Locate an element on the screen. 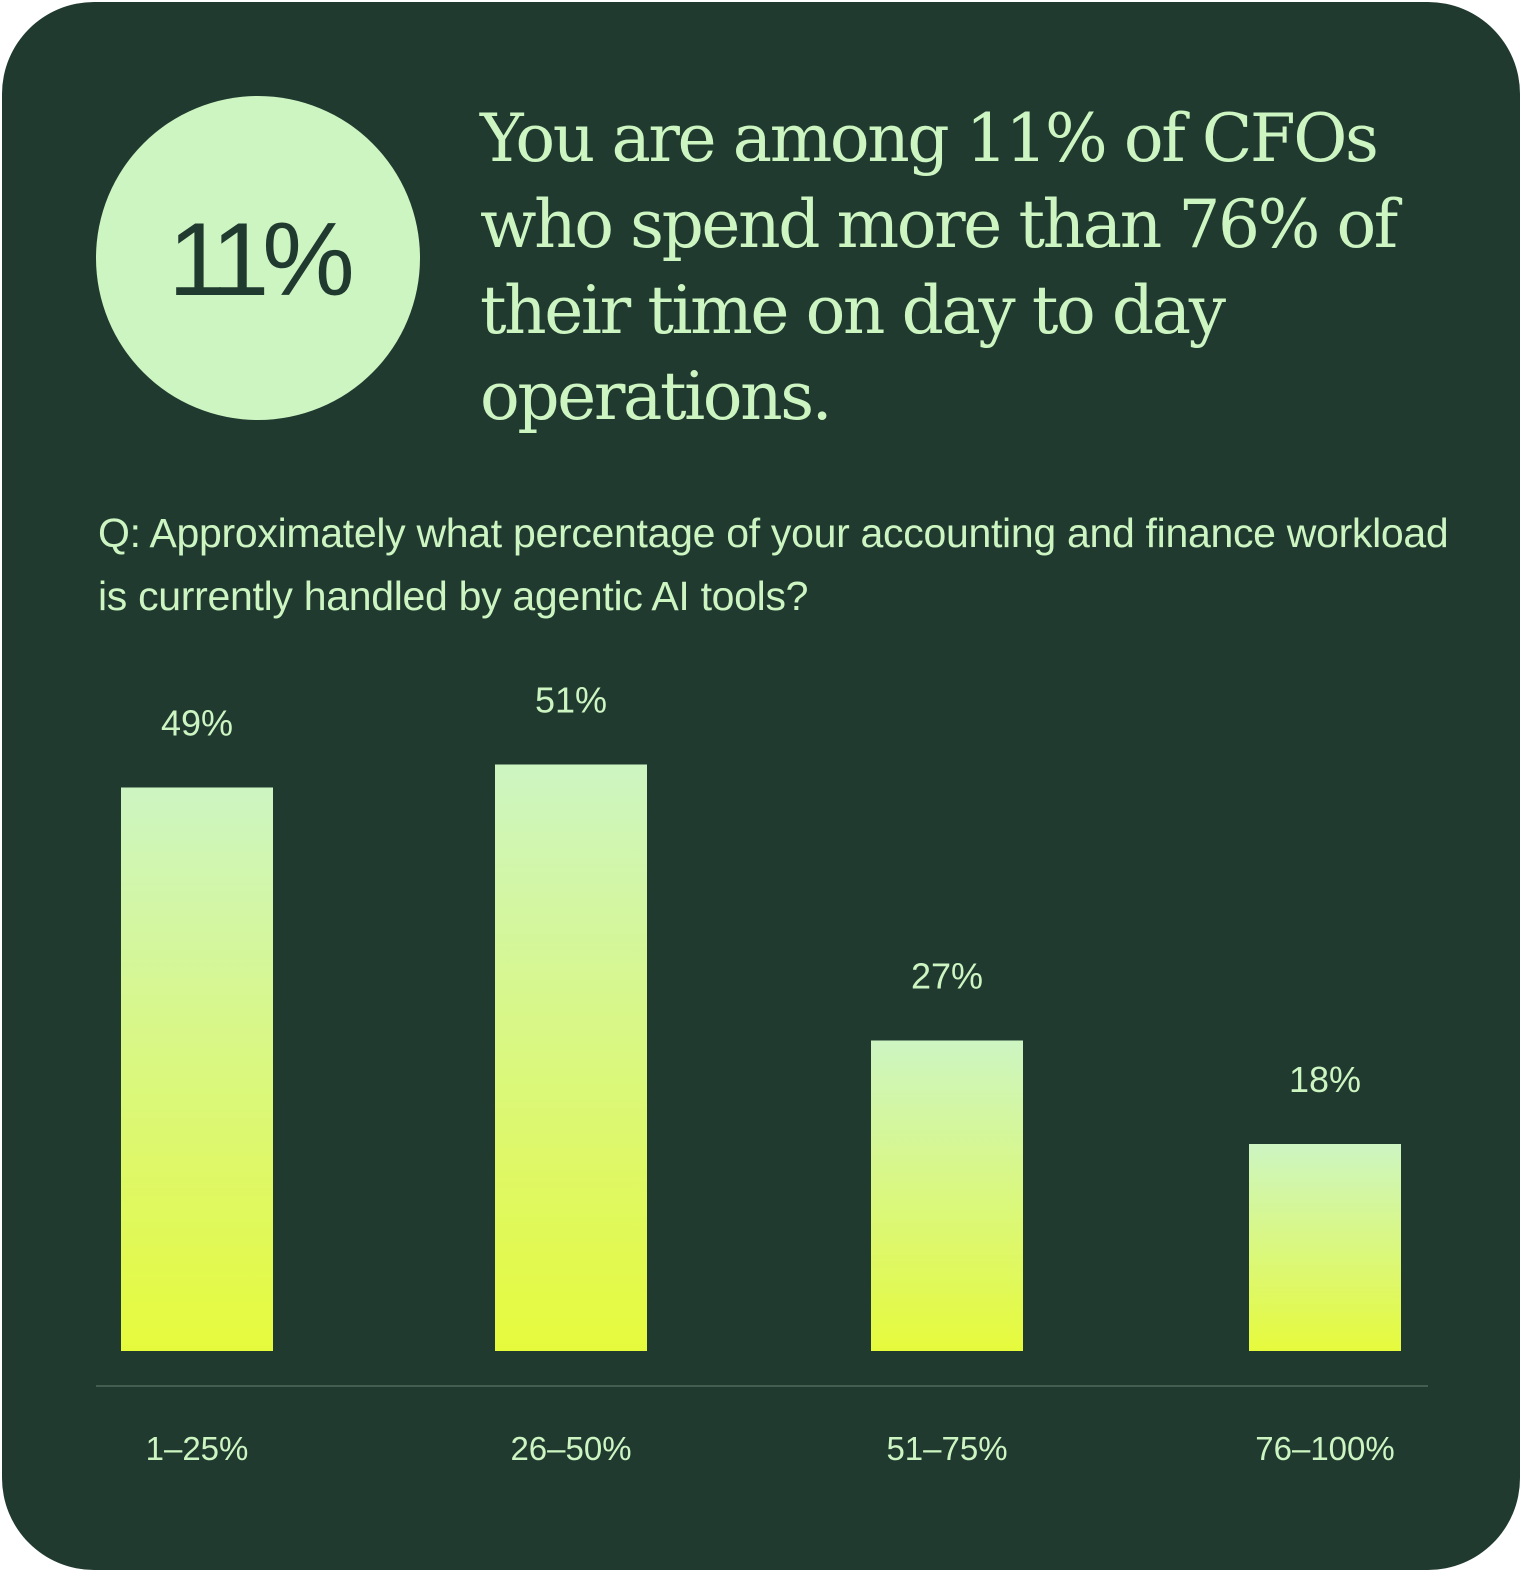 This screenshot has height=1577, width=1531. category-label-3: 51–75% is located at coordinates (946, 1448).